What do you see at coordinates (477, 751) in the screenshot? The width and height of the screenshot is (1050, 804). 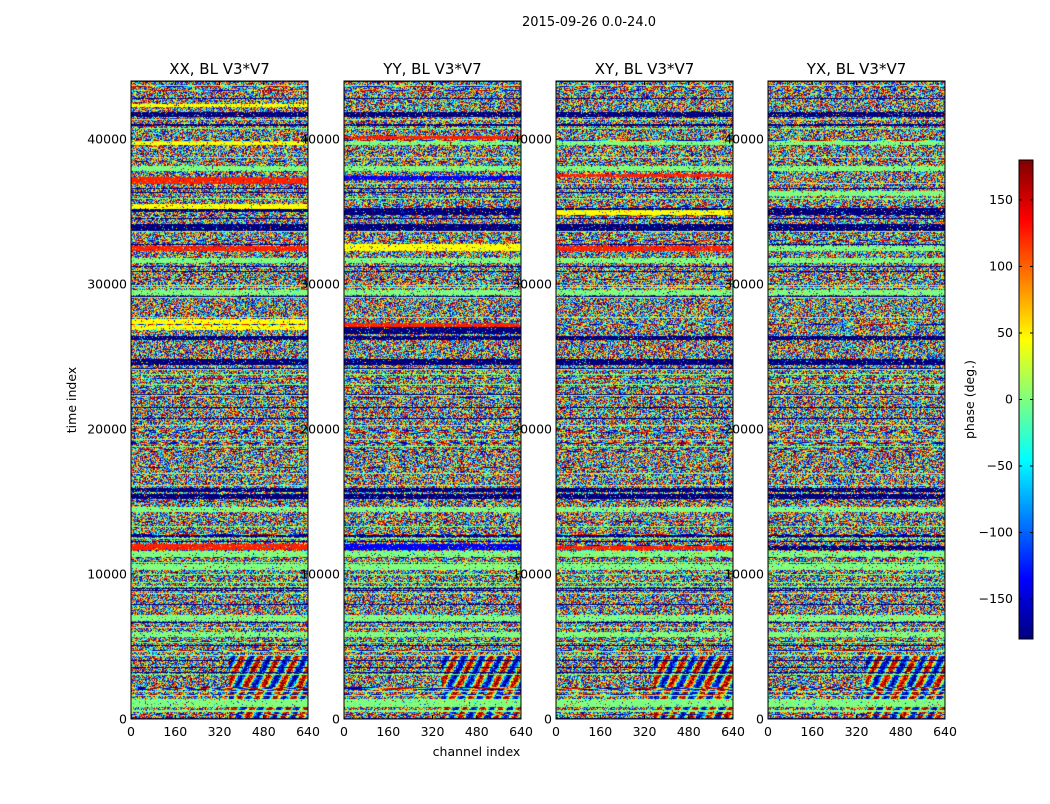 I see `x-axis-label: channel index` at bounding box center [477, 751].